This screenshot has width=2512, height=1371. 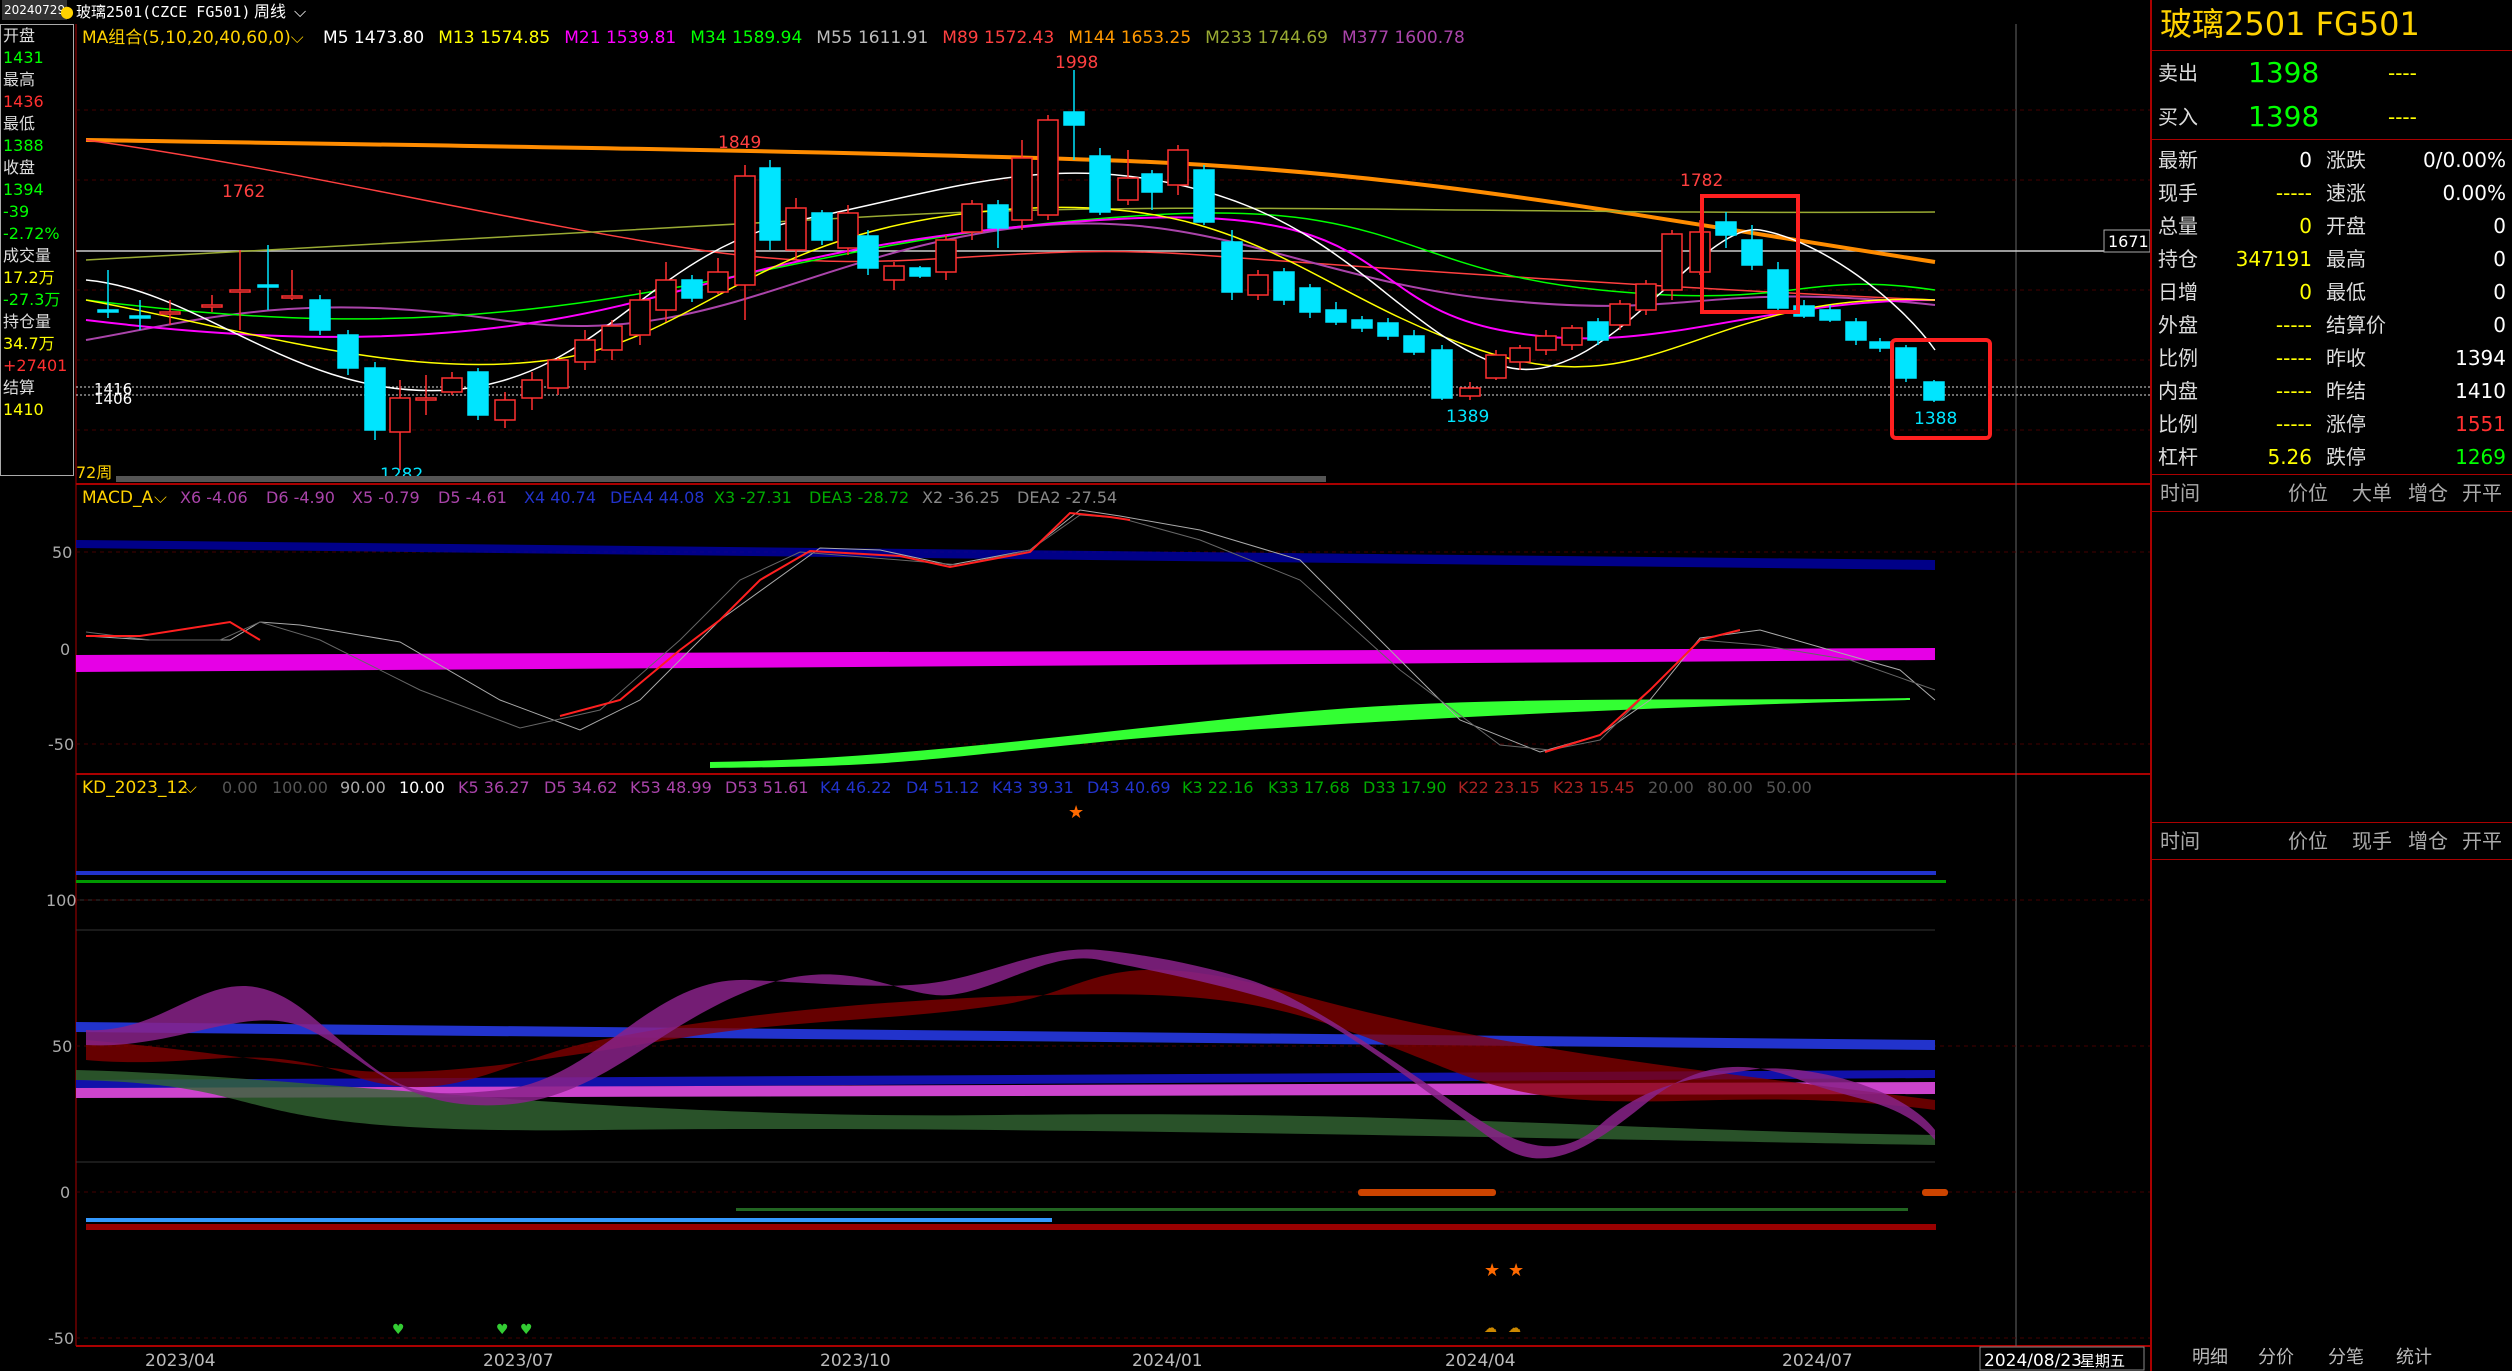 I want to click on quote-label: 昨收, so click(x=2346, y=358).